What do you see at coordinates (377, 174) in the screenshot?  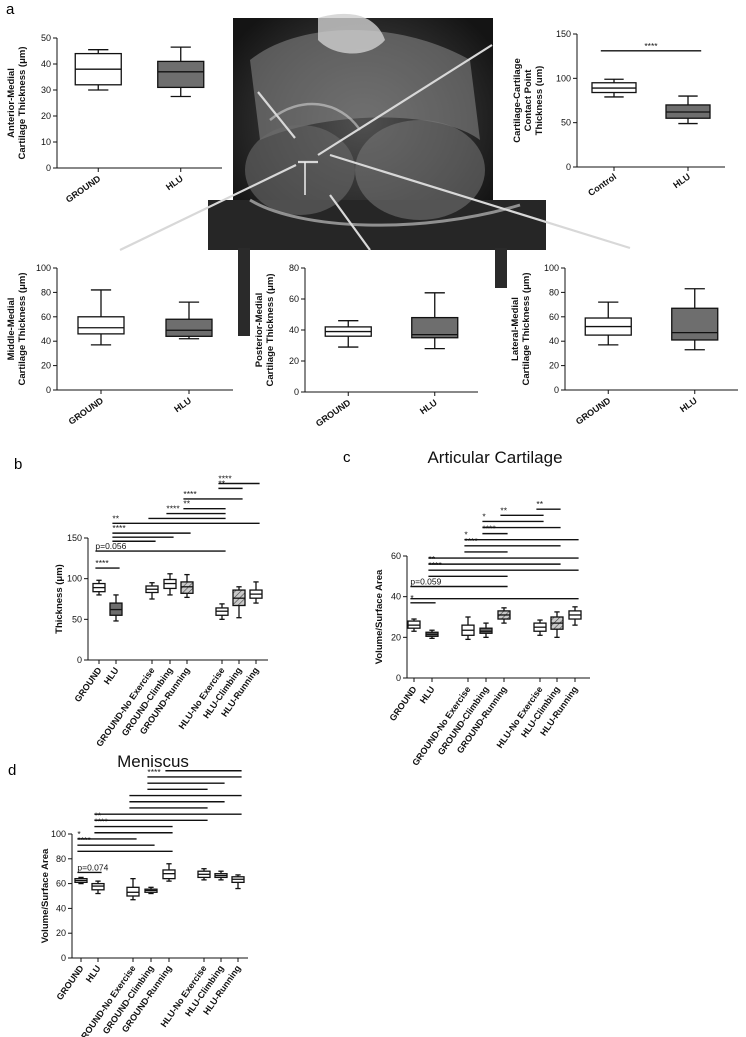 I see `mri-knee-image` at bounding box center [377, 174].